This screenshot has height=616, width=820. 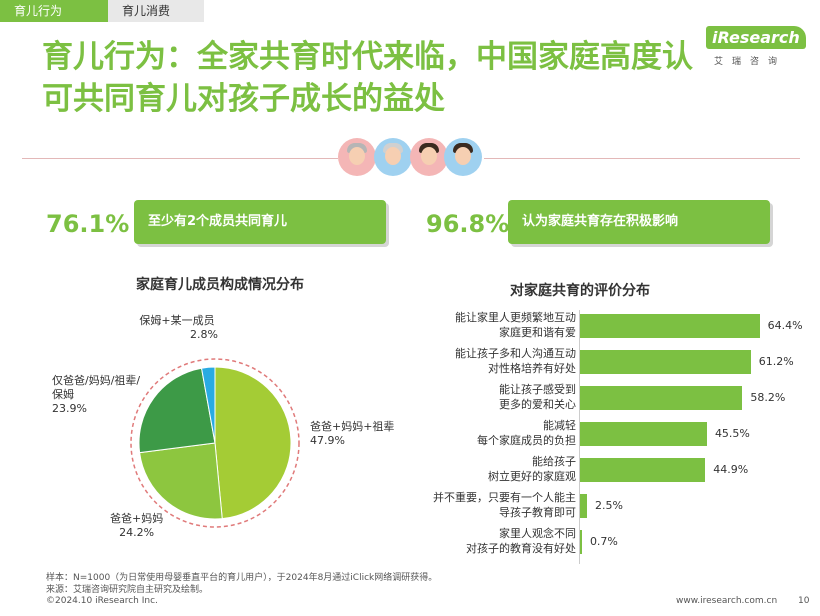 I want to click on bar-row: 能让孩子感受到 更多的爱和关心 58.2%, so click(x=610, y=398).